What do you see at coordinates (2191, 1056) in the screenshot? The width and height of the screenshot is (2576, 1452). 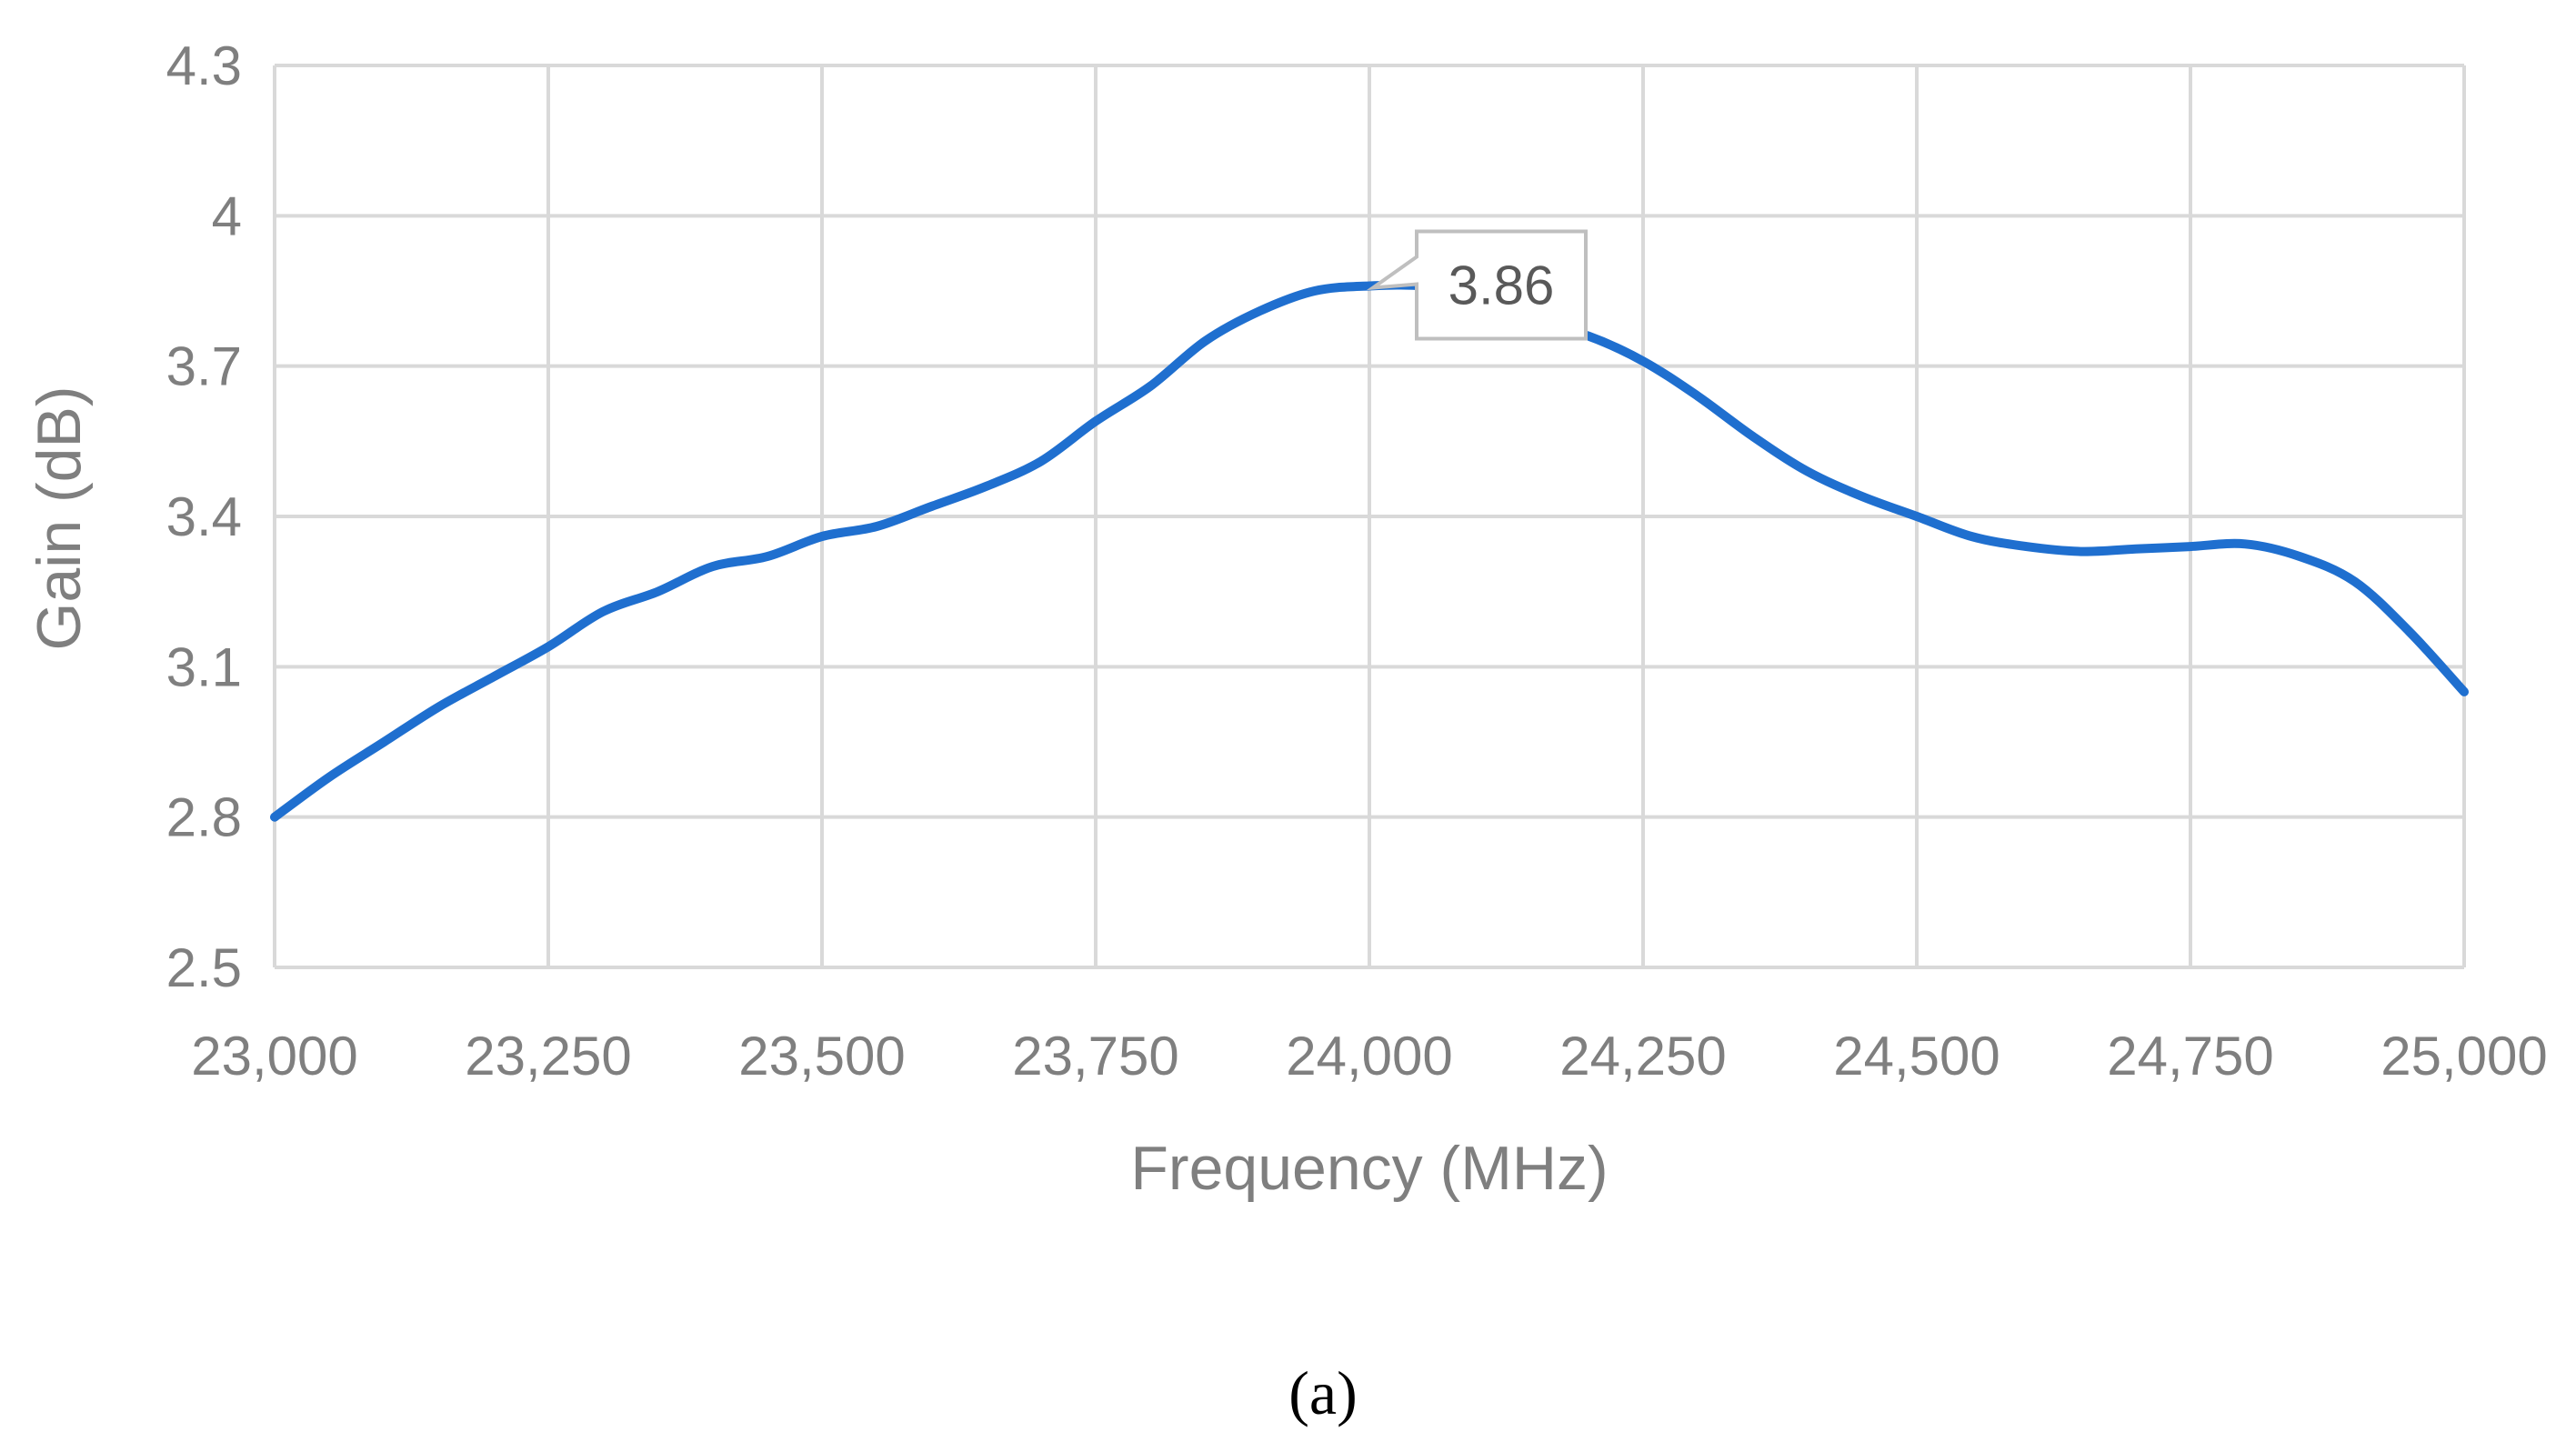 I see `x-tick-label: 24,750` at bounding box center [2191, 1056].